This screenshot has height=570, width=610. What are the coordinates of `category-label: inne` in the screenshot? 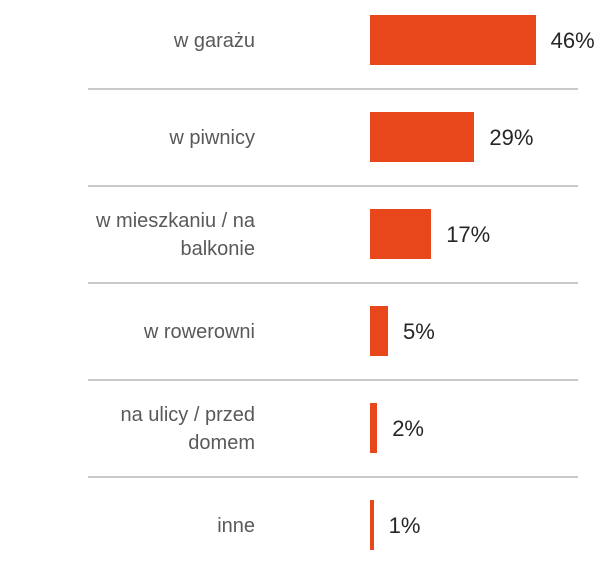 It's located at (236, 525).